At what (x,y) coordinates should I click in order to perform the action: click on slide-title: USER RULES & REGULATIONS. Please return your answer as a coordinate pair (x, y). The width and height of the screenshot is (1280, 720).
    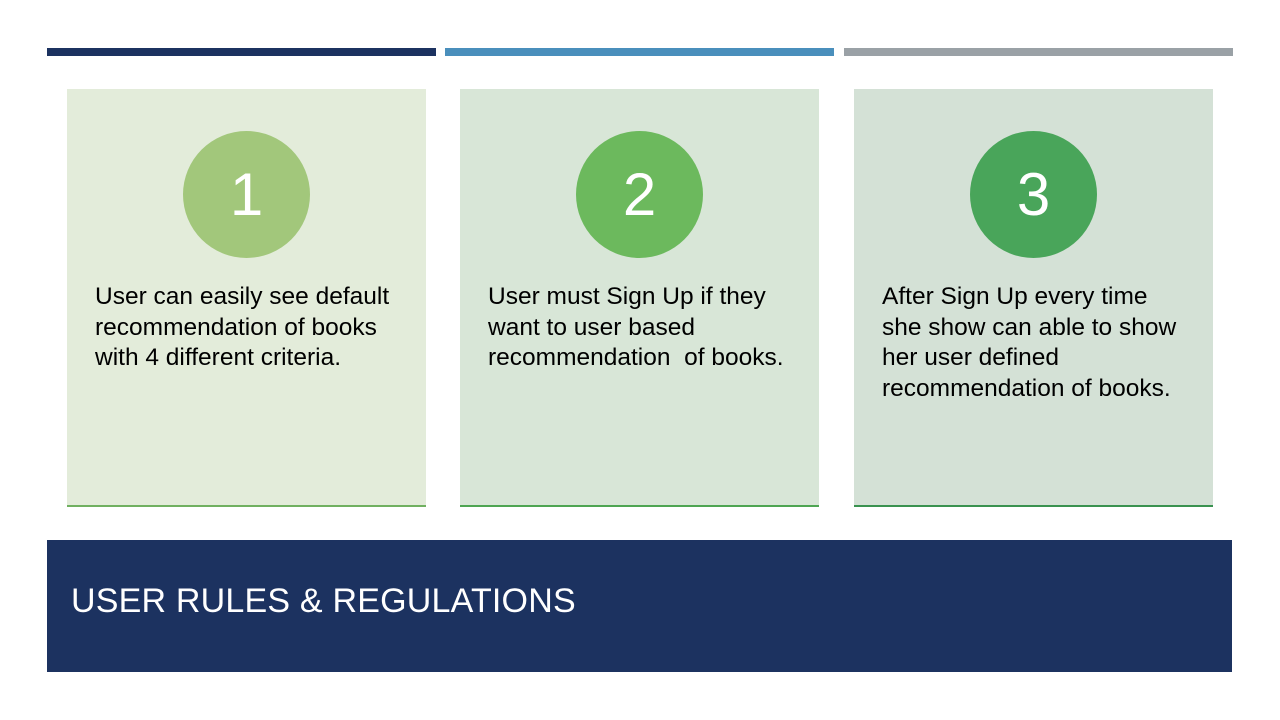
    Looking at the image, I should click on (323, 601).